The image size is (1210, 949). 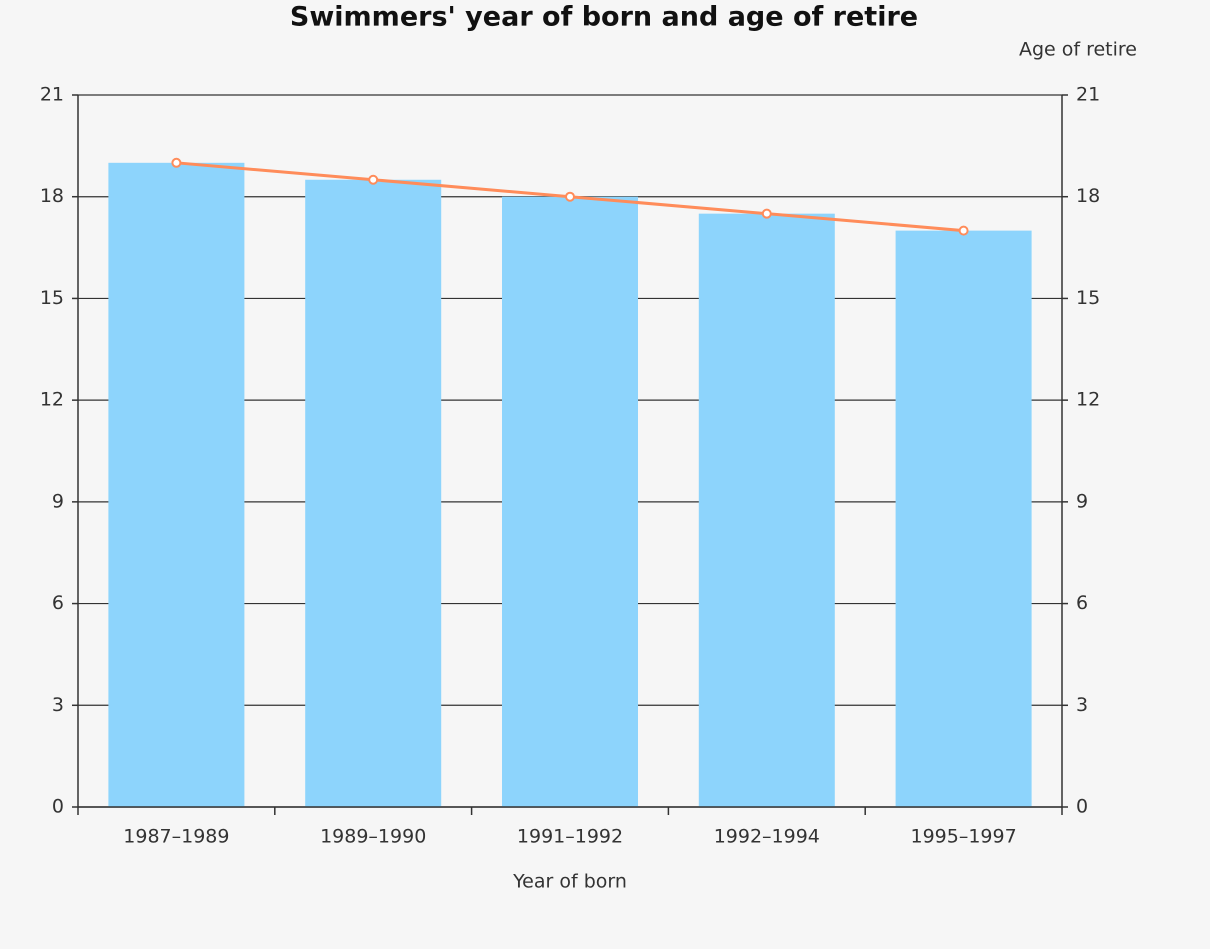 What do you see at coordinates (1088, 196) in the screenshot?
I see `y2-tick-label: 18` at bounding box center [1088, 196].